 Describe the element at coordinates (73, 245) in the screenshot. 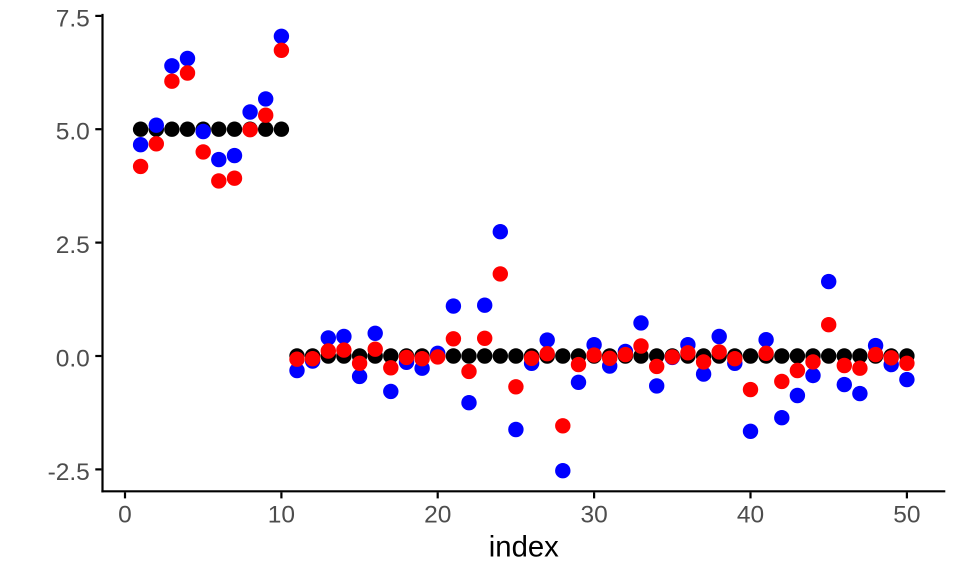

I see `svg-text: 2.5` at that location.